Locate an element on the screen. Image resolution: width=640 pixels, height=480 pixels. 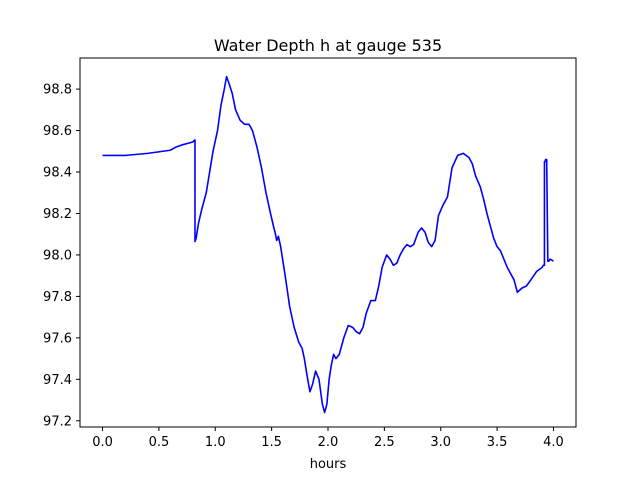
y-tick-label: 97.6 is located at coordinates (57, 338).